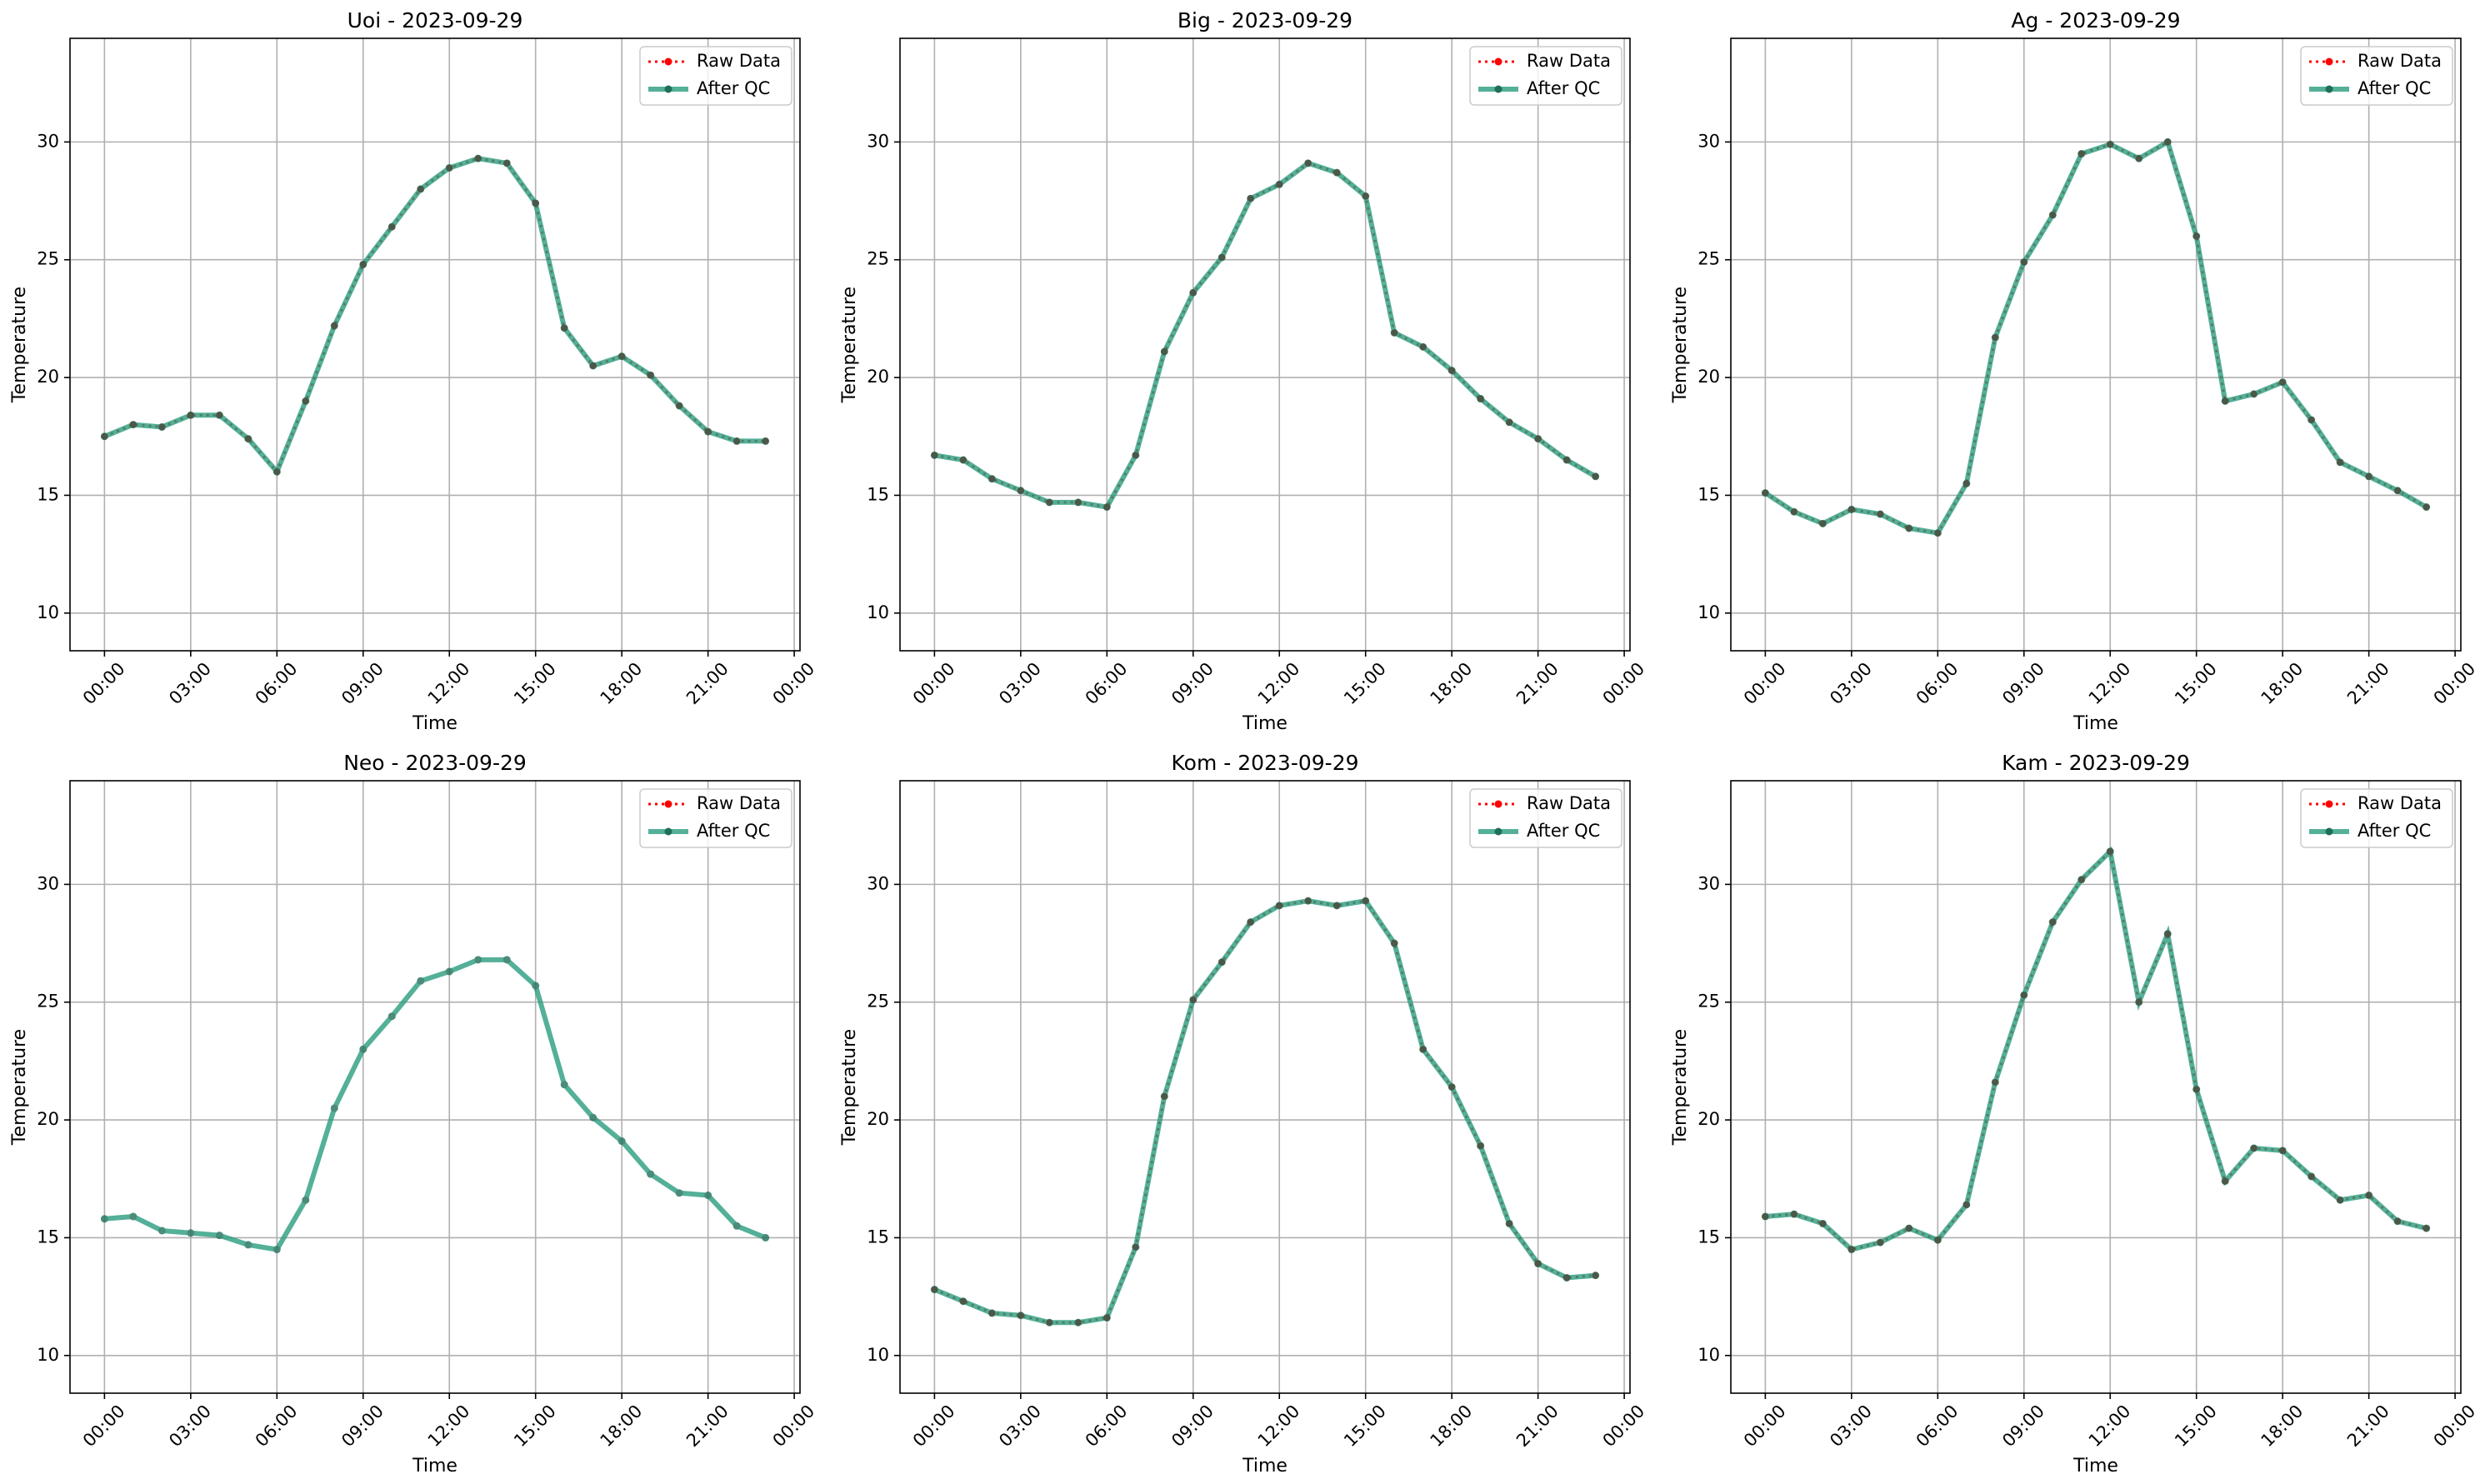 Image resolution: width=2485 pixels, height=1484 pixels. Describe the element at coordinates (19, 1088) in the screenshot. I see `y-axis-label: Temperature` at that location.